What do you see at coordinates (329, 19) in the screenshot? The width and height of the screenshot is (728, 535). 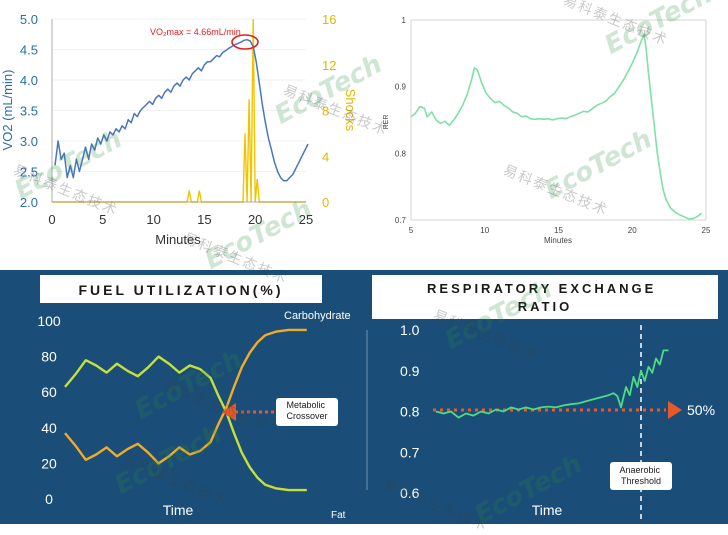 I see `shocks-y-tick: 16` at bounding box center [329, 19].